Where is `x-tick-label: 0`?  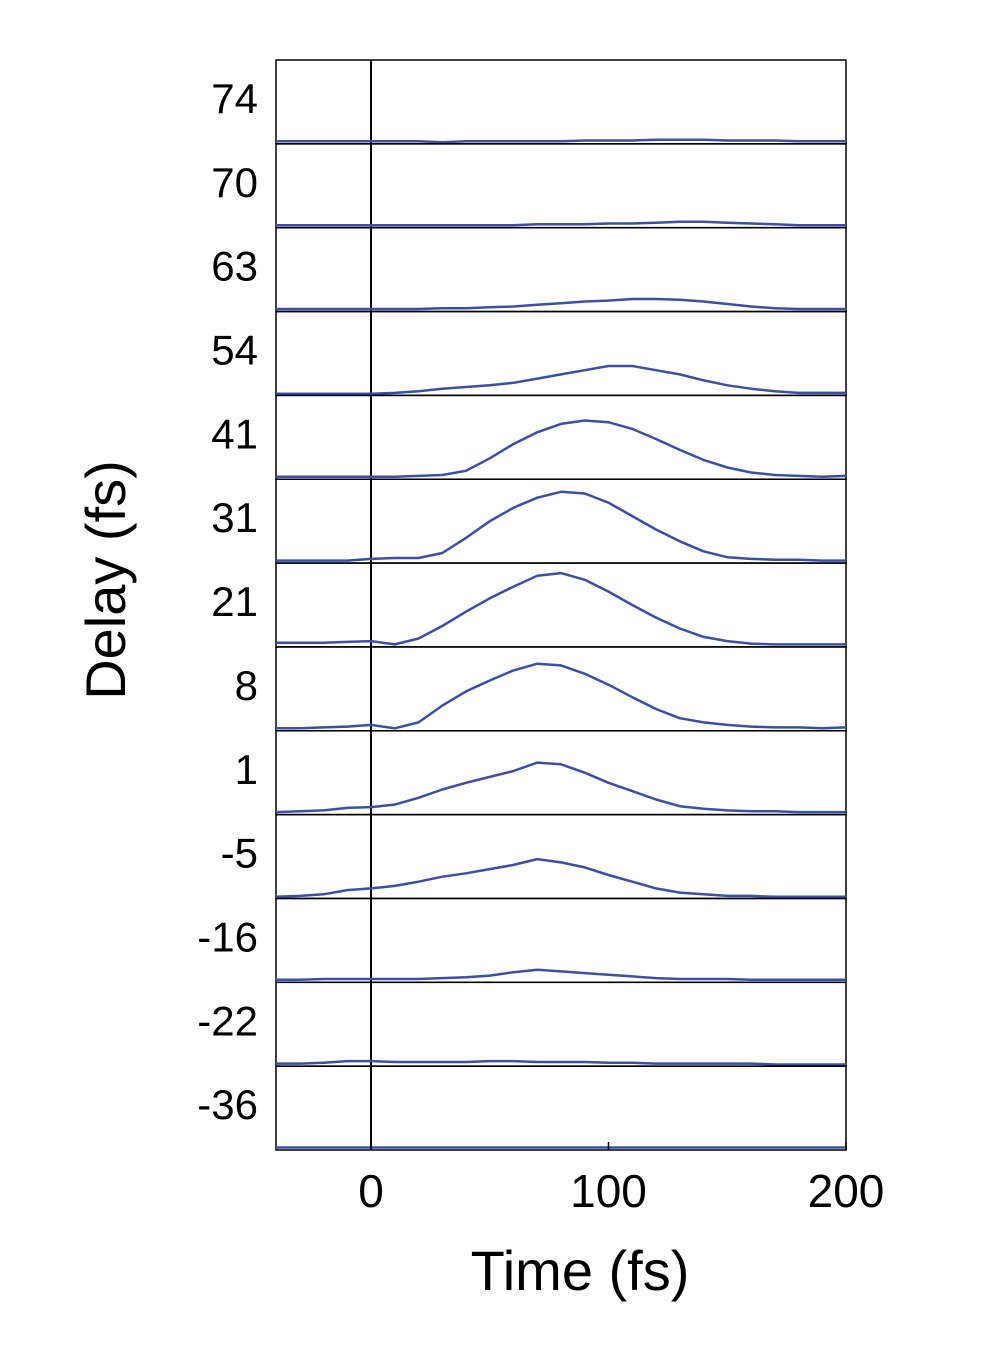
x-tick-label: 0 is located at coordinates (371, 1191).